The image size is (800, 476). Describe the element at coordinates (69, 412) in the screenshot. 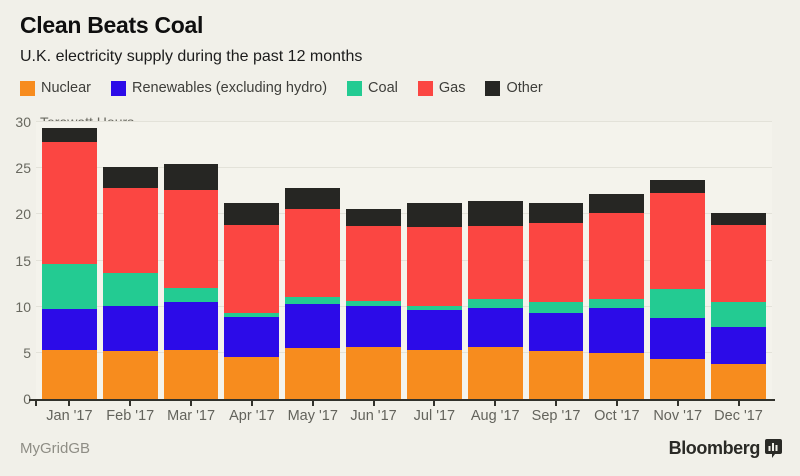

I see `x-axis-cell: Jan '17` at that location.